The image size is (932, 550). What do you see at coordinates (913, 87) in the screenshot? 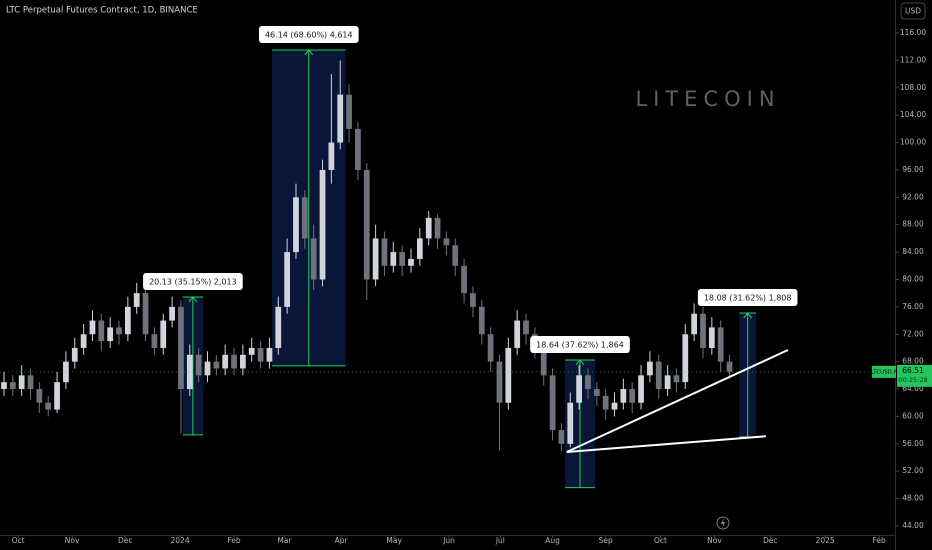
I see `y-tick-label: 108.00` at bounding box center [913, 87].